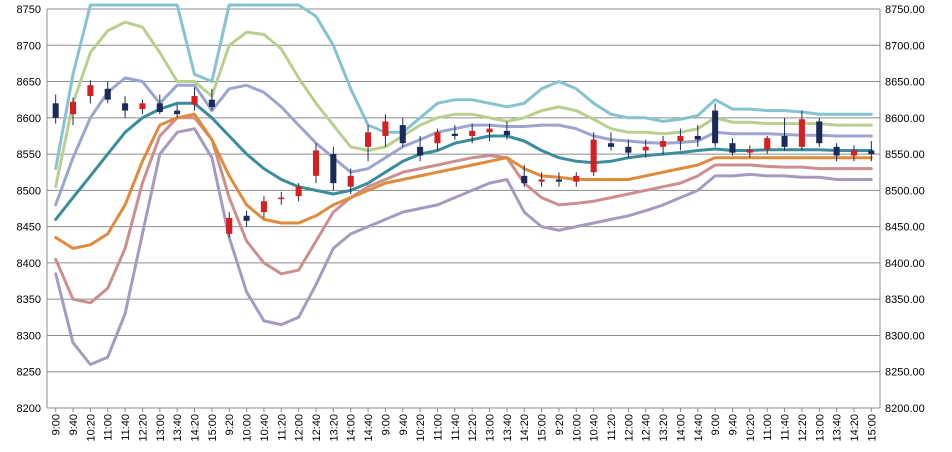  What do you see at coordinates (905, 191) in the screenshot?
I see `y-tick-label-right: 8500.00` at bounding box center [905, 191].